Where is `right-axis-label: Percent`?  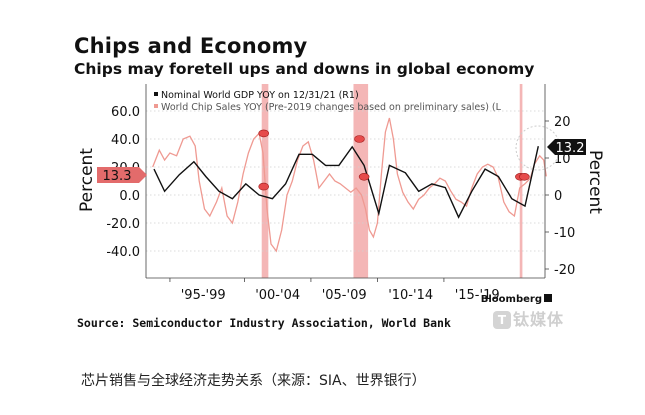 right-axis-label: Percent is located at coordinates (595, 182).